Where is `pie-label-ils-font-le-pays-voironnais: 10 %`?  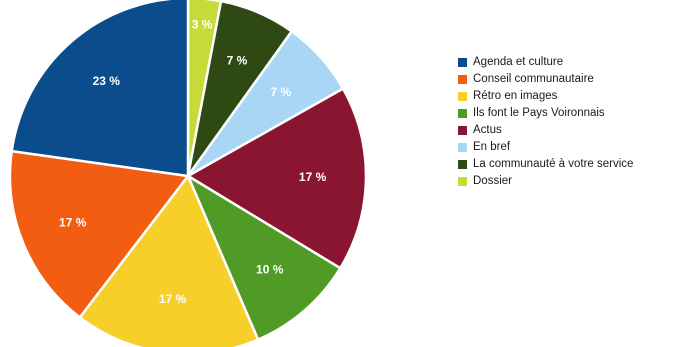
pie-label-ils-font-le-pays-voironnais: 10 % is located at coordinates (270, 269).